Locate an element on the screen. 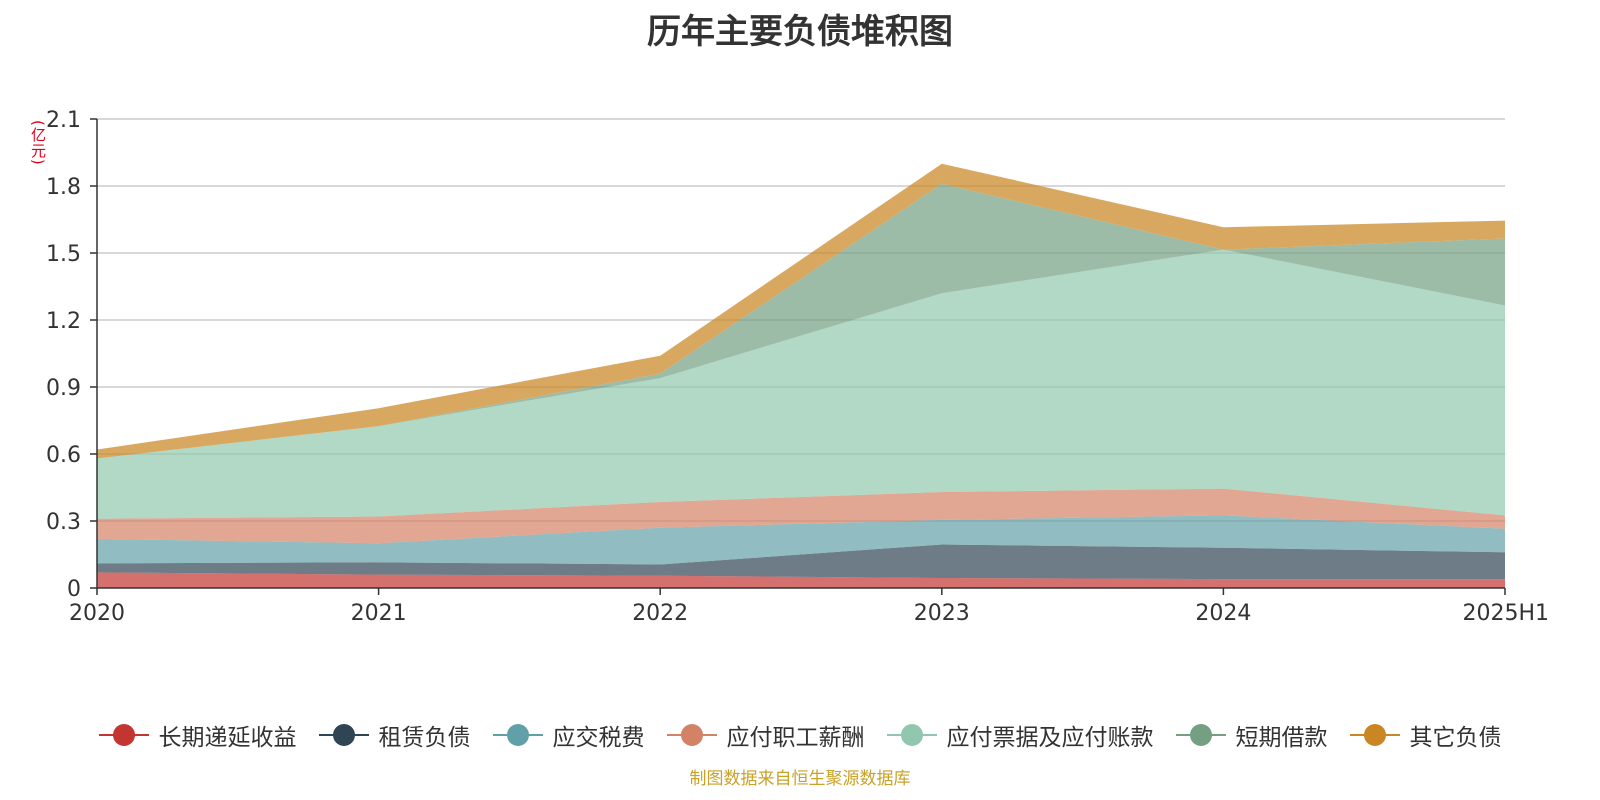 The height and width of the screenshot is (800, 1600). legend-item-2: 应交税费 is located at coordinates (568, 735).